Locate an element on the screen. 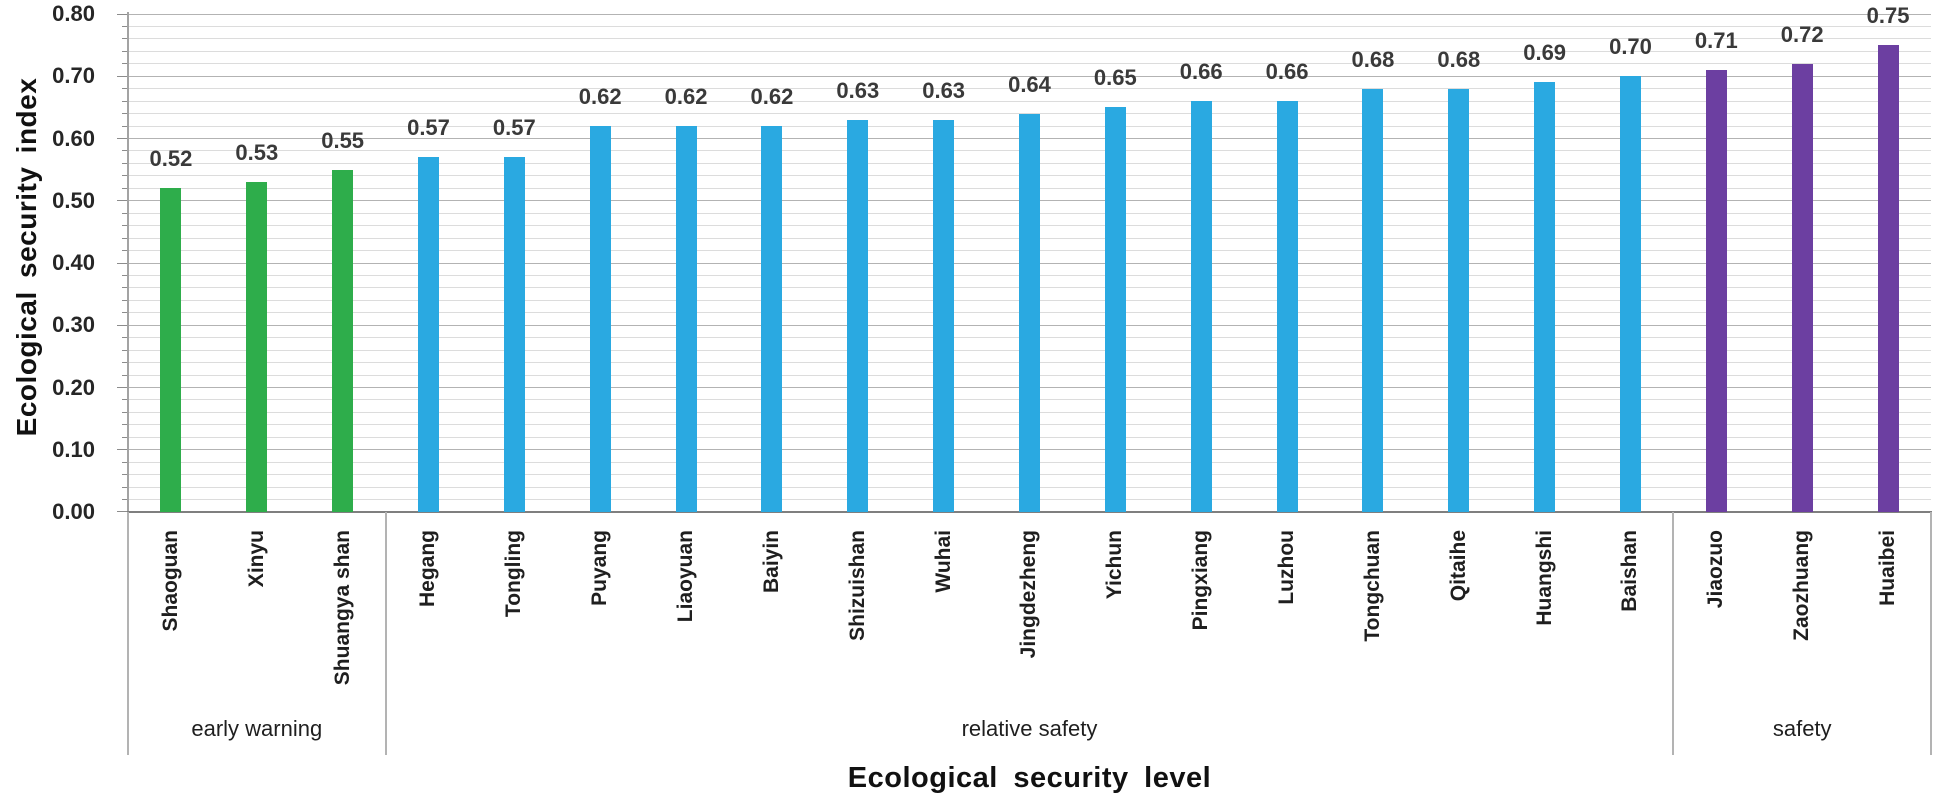 The image size is (1938, 811). city-label-slot: Jingdezheng is located at coordinates (1030, 620).